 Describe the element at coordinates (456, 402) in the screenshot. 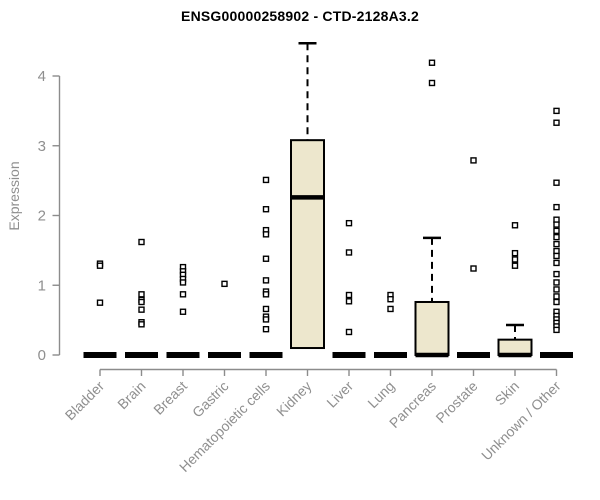

I see `x-tick-label: Prostate` at that location.